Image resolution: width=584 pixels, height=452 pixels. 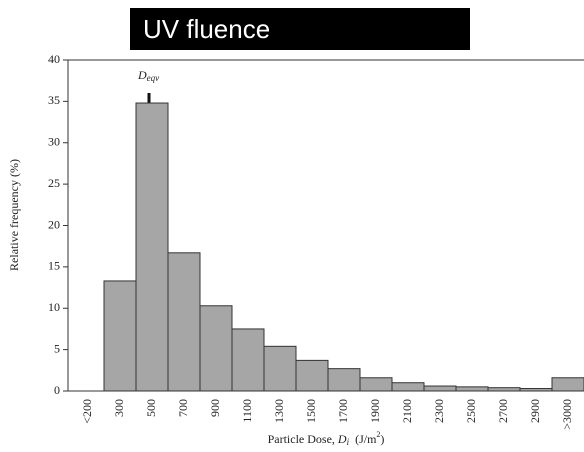 I want to click on y-tick-label: 40, so click(x=54, y=59).